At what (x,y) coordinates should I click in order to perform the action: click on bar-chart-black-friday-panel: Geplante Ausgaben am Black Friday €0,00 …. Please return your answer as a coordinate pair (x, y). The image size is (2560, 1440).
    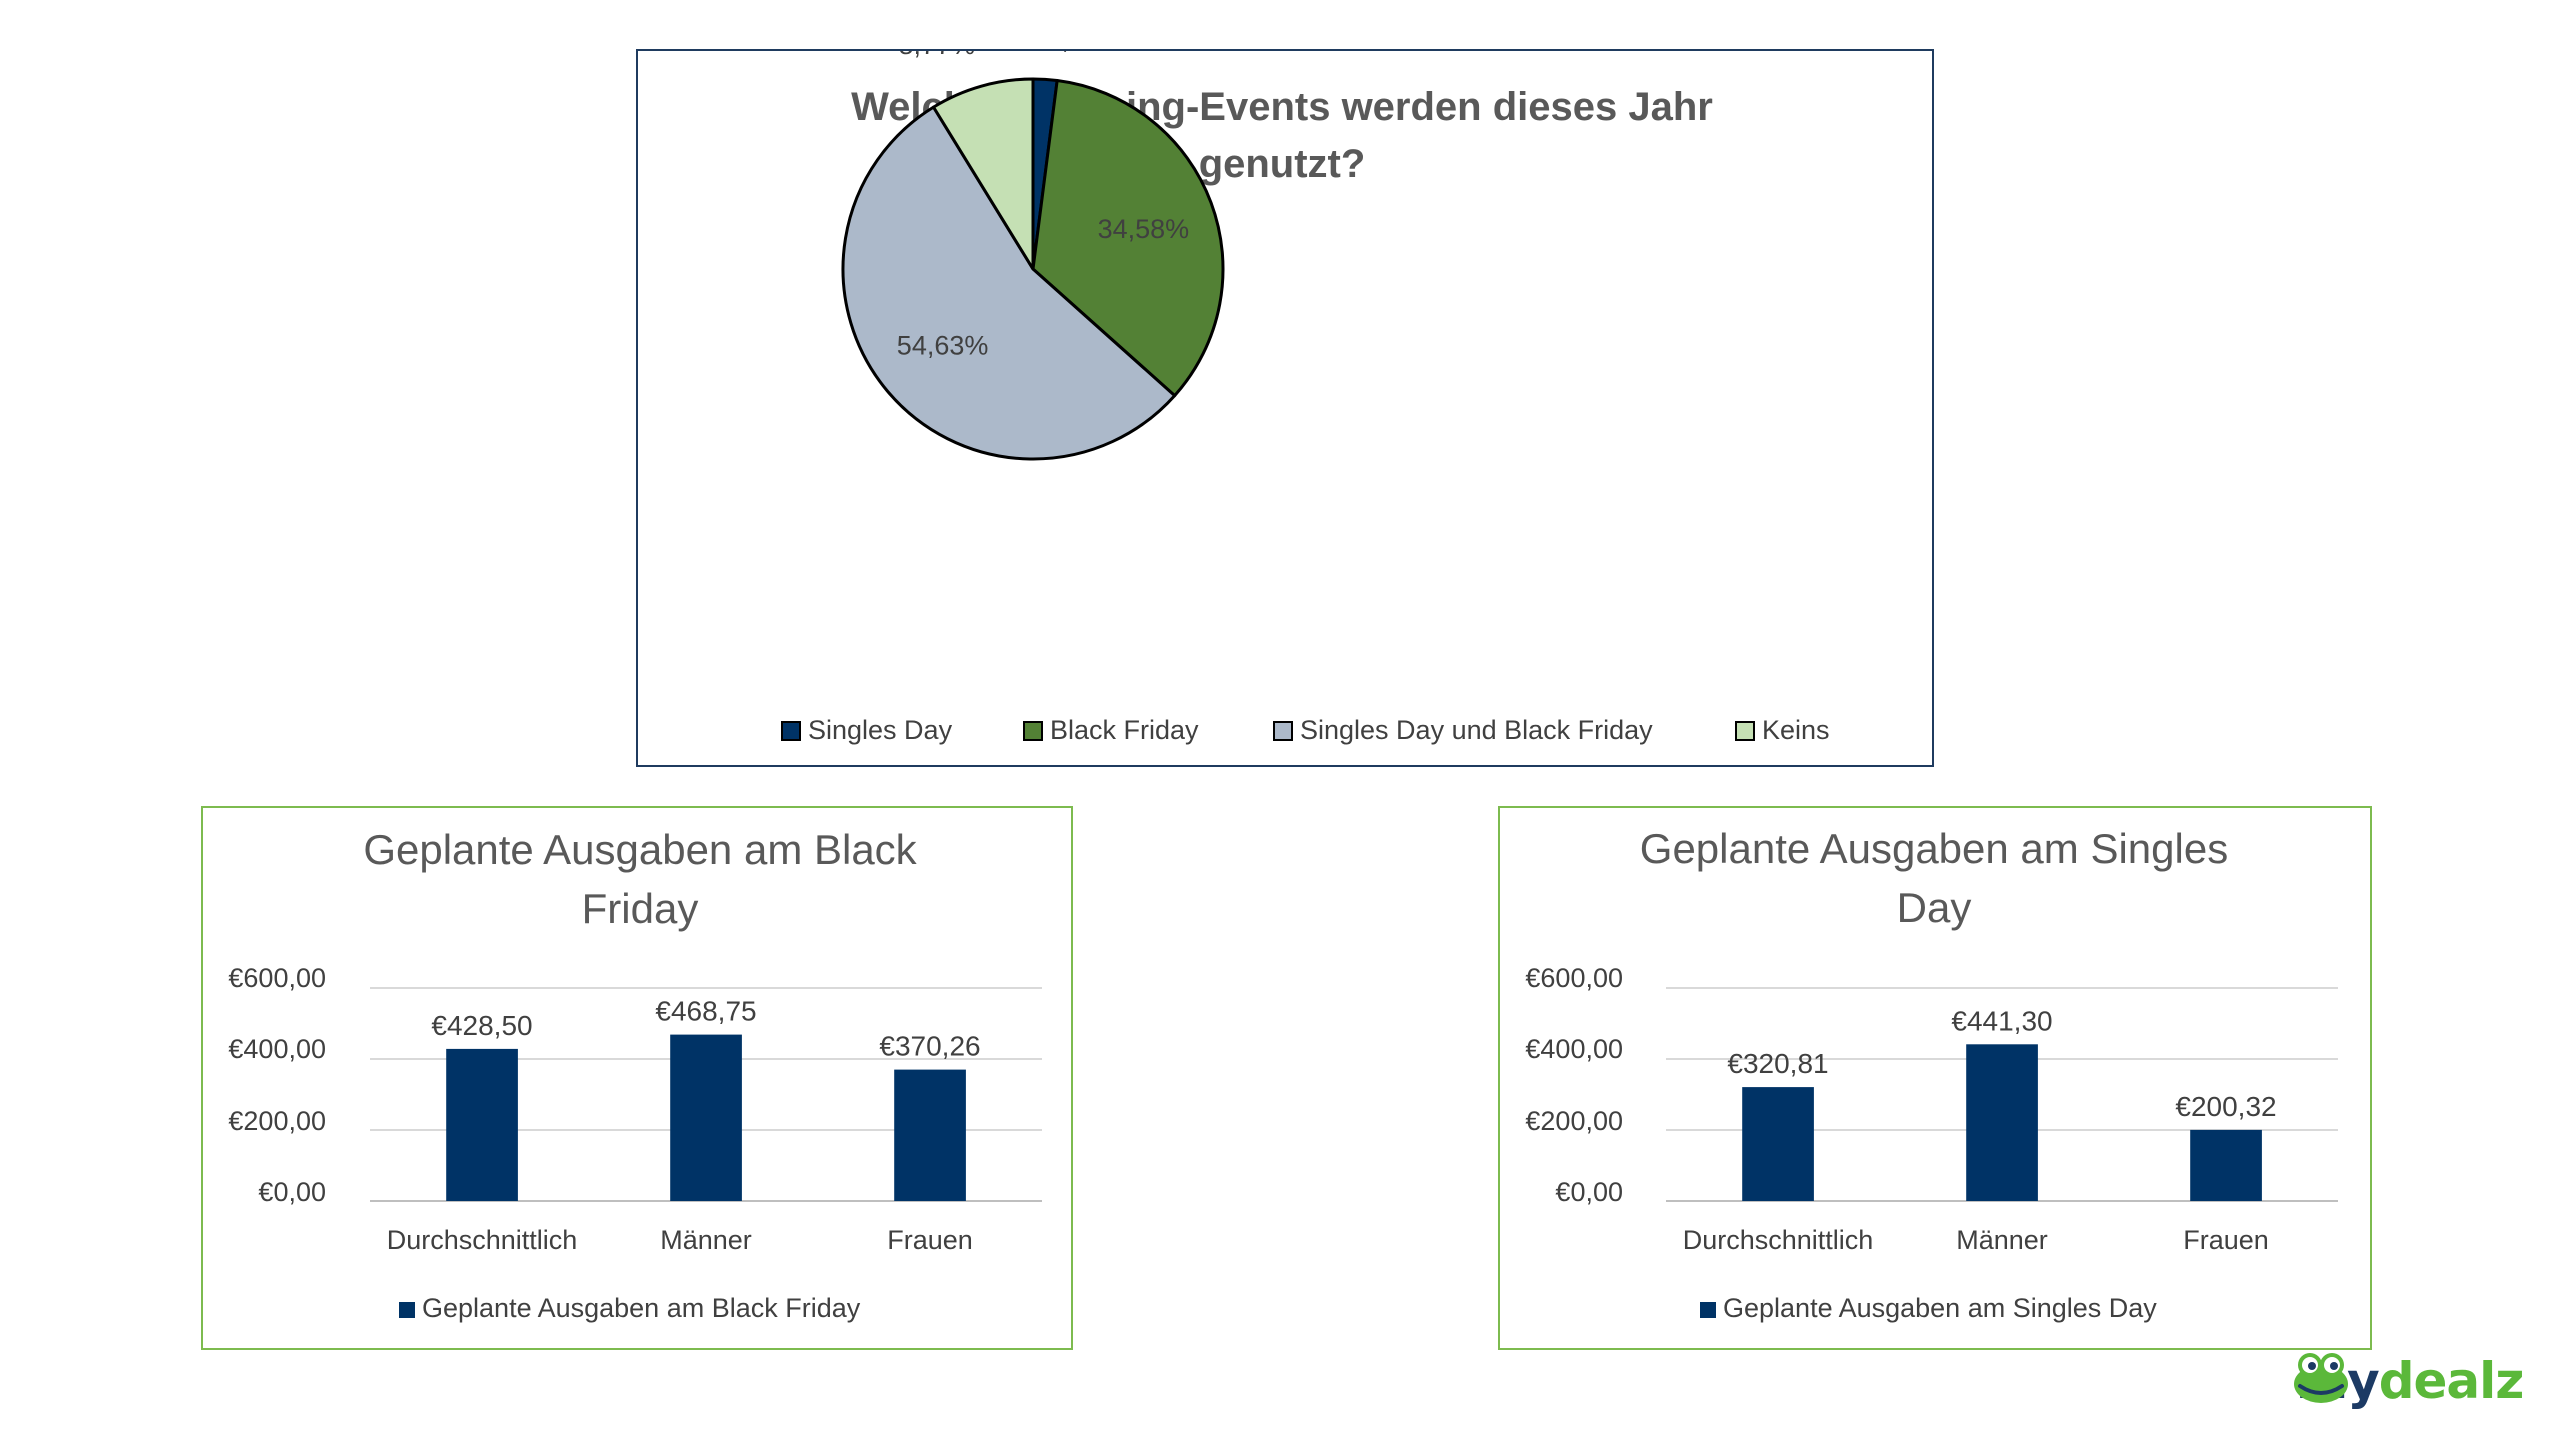
    Looking at the image, I should click on (637, 1078).